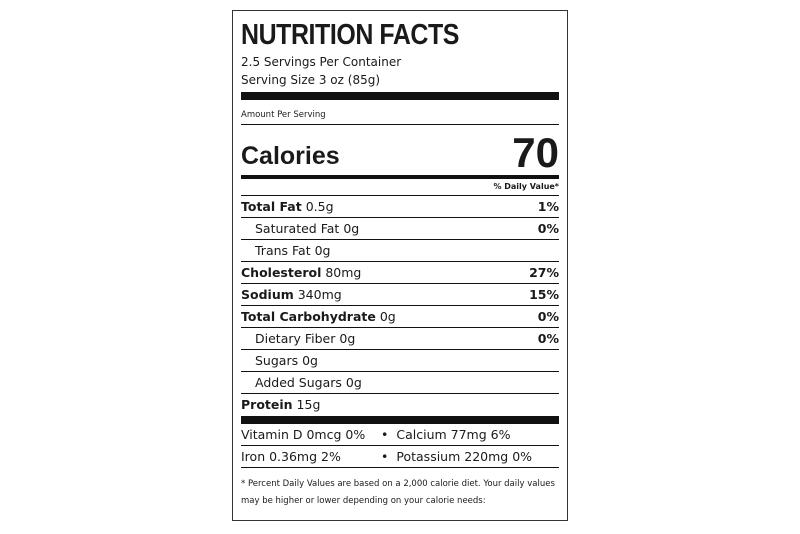 The image size is (800, 534). What do you see at coordinates (400, 317) in the screenshot?
I see `nutrient-row: Total Carbohydrate 0g 0%` at bounding box center [400, 317].